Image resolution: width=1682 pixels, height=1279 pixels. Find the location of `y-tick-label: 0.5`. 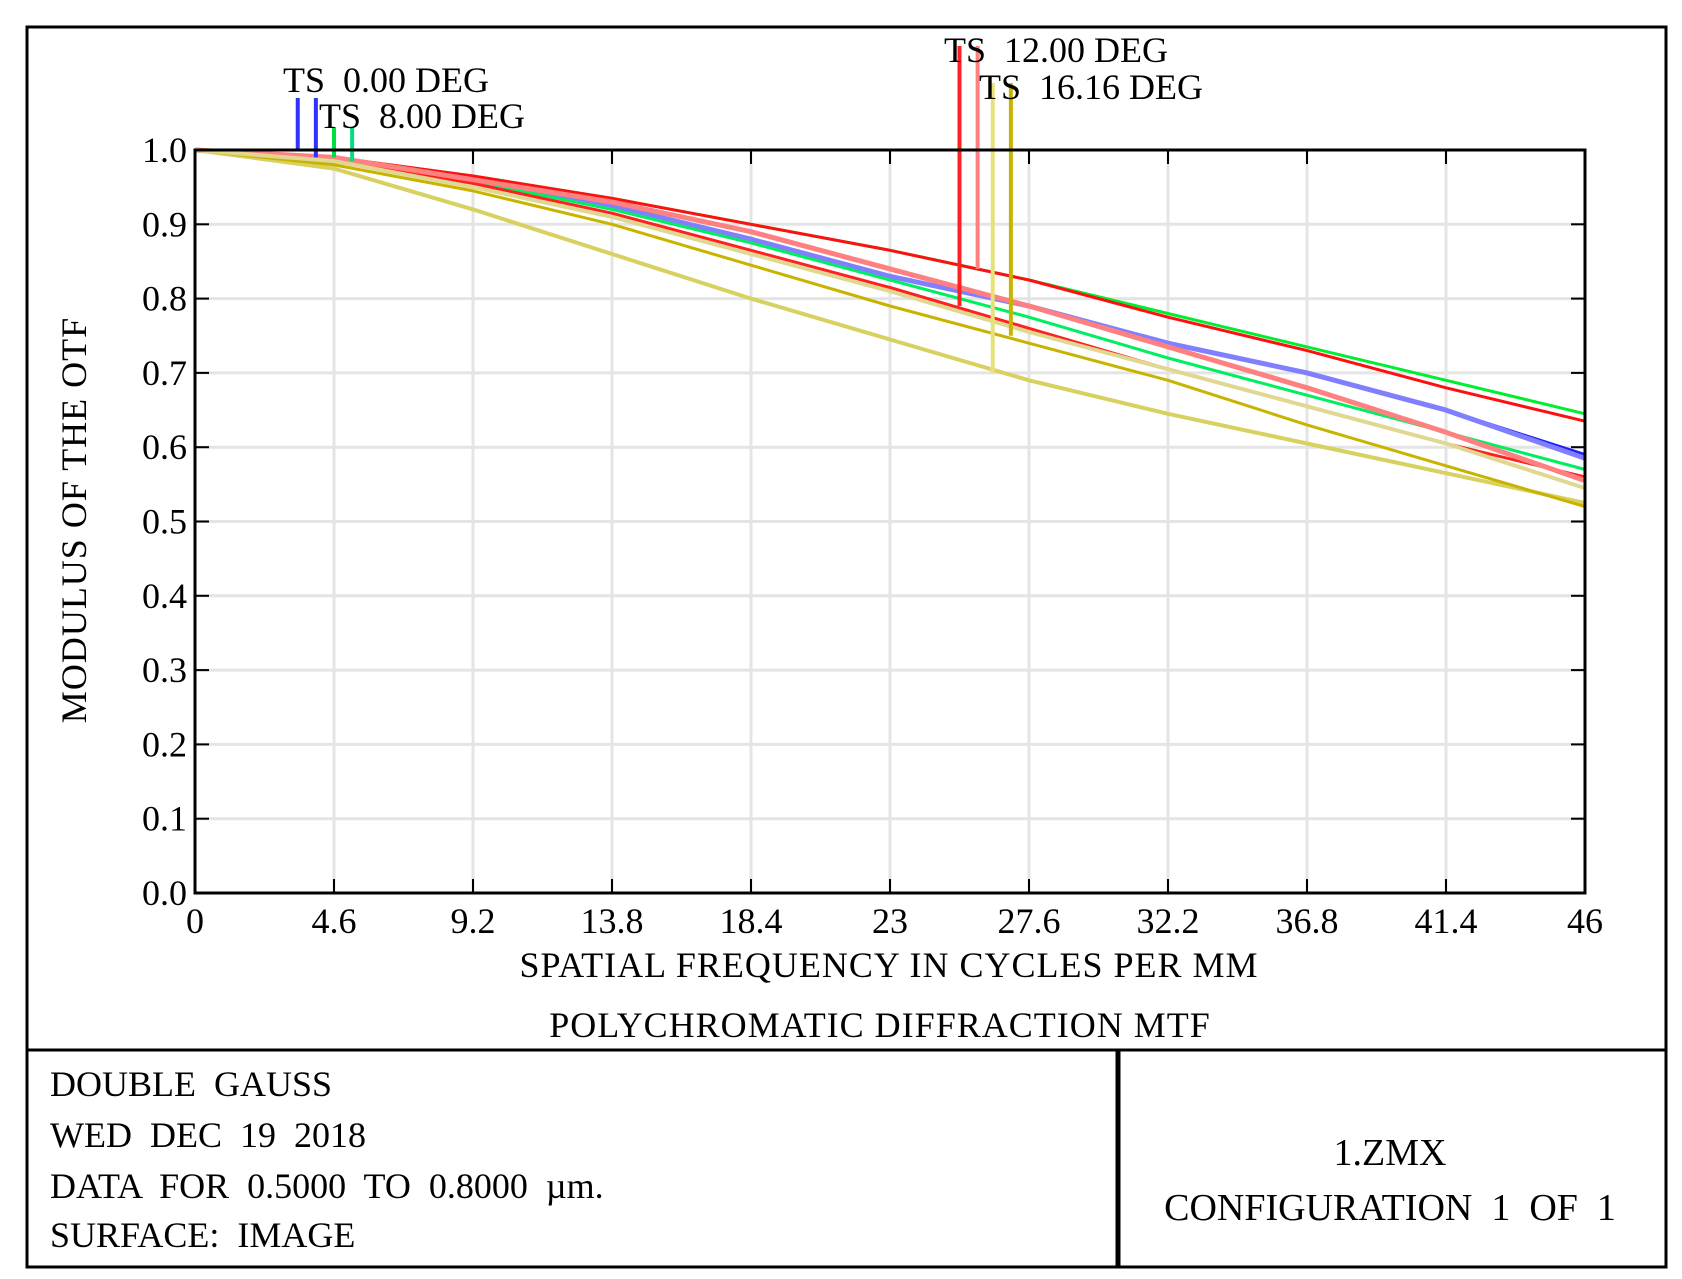

y-tick-label: 0.5 is located at coordinates (164, 522).